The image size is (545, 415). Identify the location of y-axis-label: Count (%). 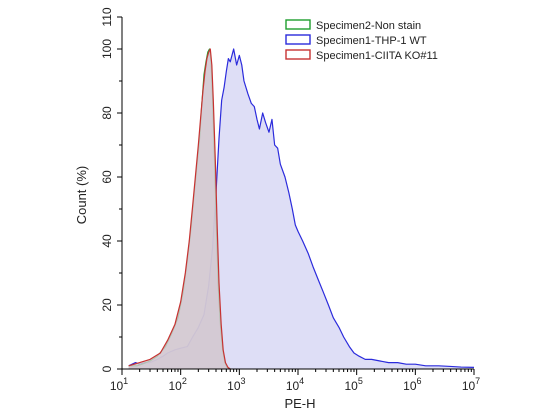
(81, 195).